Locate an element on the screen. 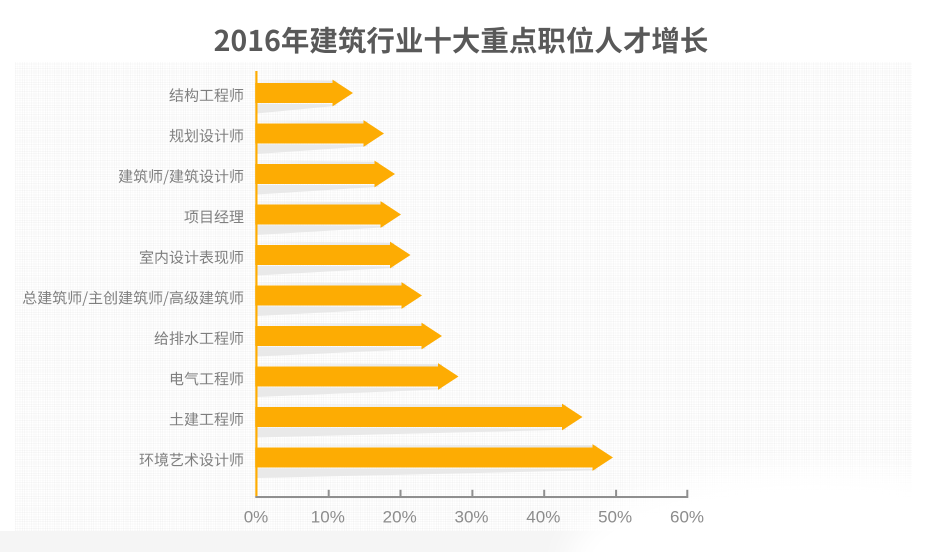  svg-text: 10% is located at coordinates (328, 516).